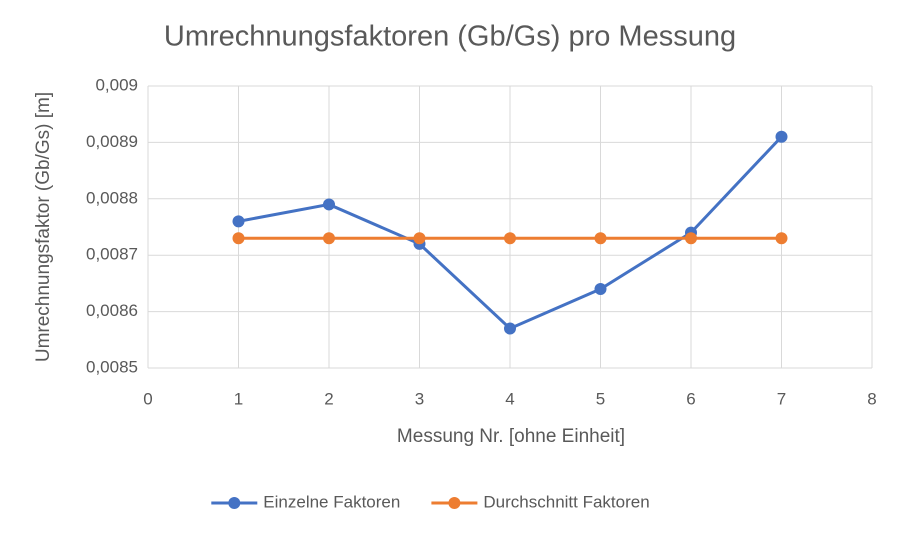 The height and width of the screenshot is (535, 900). I want to click on legend-label: Einzelne Faktoren, so click(331, 501).